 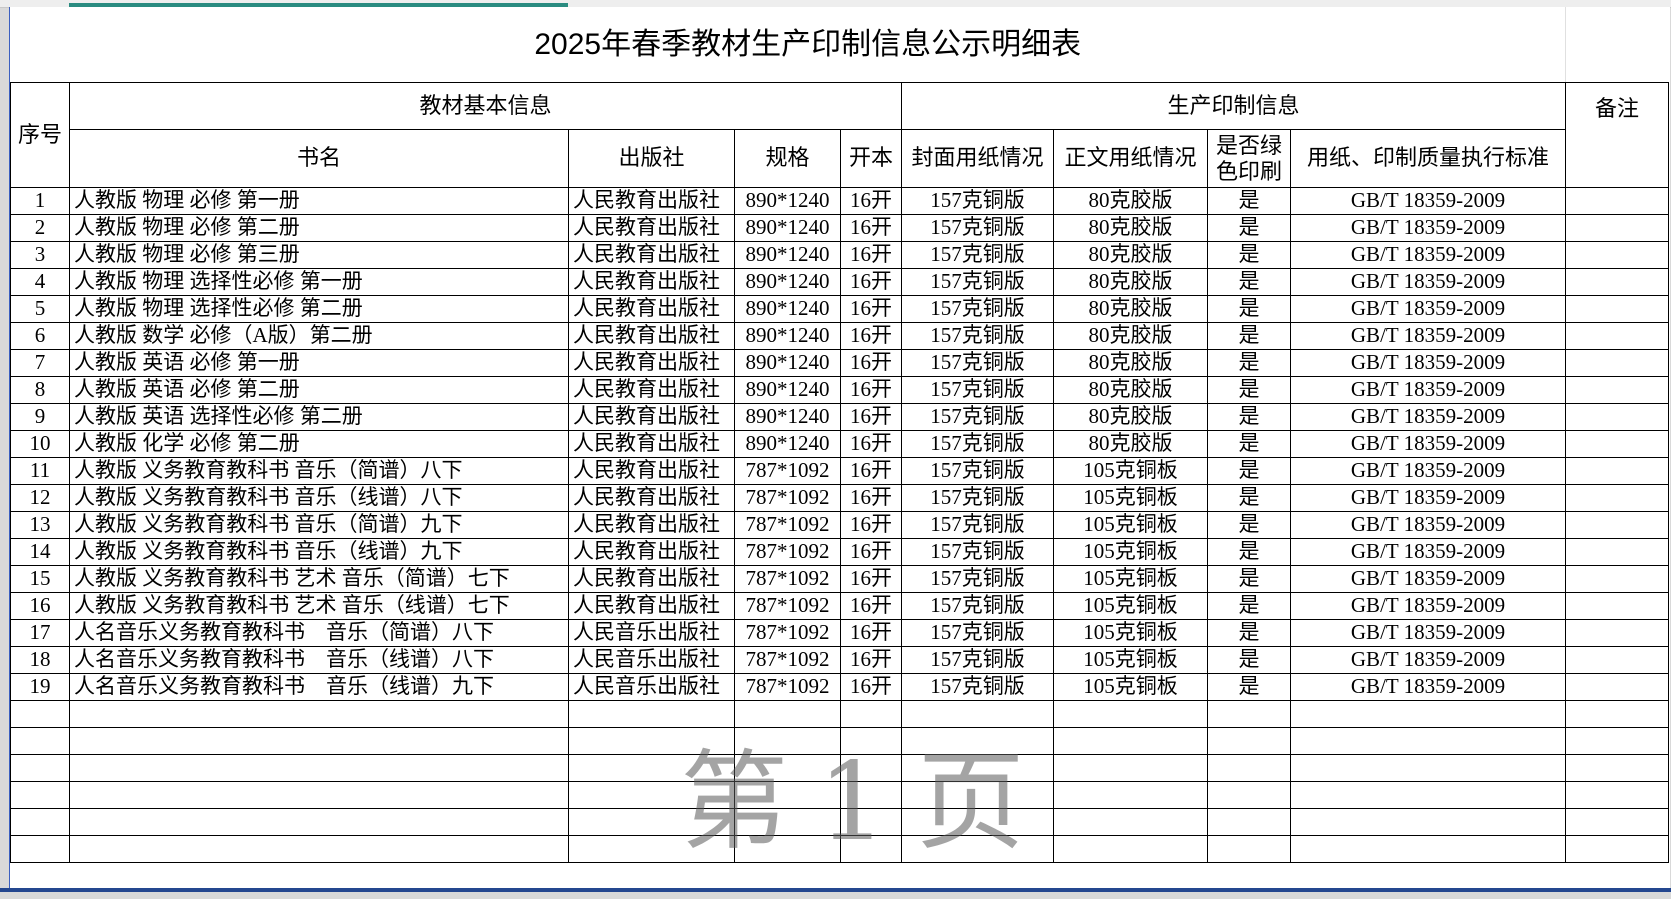 I want to click on cell-publisher: 人民音乐出版社, so click(x=651, y=633).